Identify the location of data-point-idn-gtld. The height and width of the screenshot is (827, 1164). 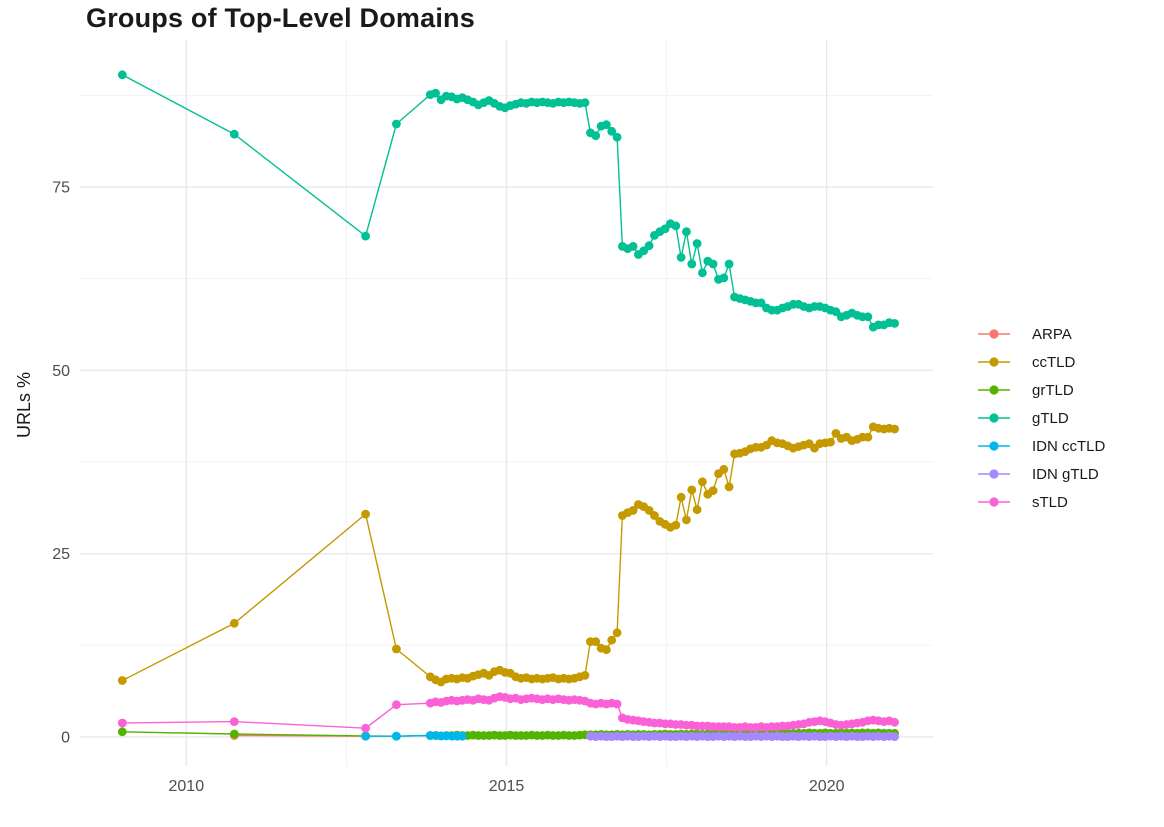
(894, 736).